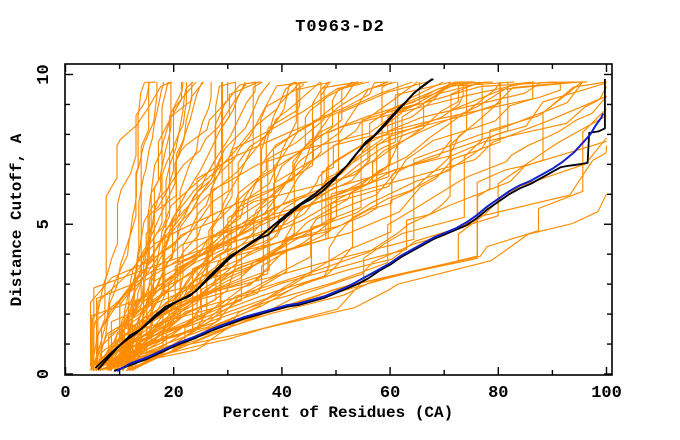  What do you see at coordinates (390, 393) in the screenshot?
I see `x-tick-label: 60` at bounding box center [390, 393].